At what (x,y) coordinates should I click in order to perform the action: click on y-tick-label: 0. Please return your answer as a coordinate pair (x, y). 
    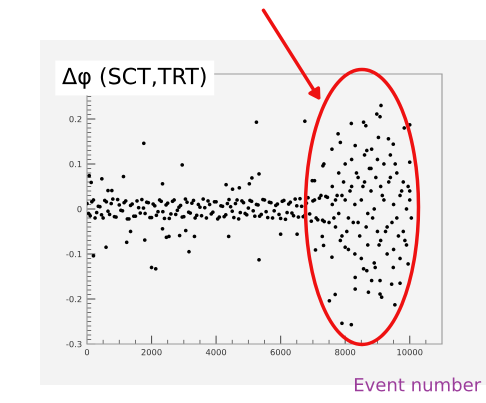
    Looking at the image, I should click on (79, 209).